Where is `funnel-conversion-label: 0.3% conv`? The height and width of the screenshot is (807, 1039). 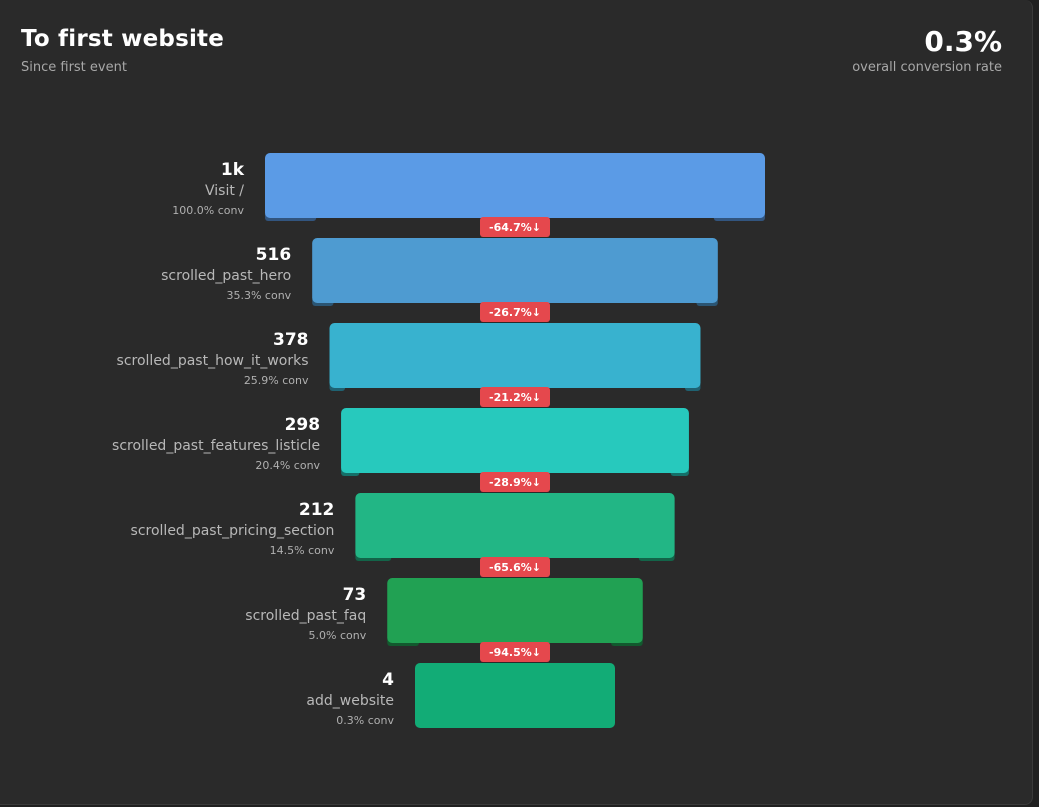 funnel-conversion-label: 0.3% conv is located at coordinates (365, 720).